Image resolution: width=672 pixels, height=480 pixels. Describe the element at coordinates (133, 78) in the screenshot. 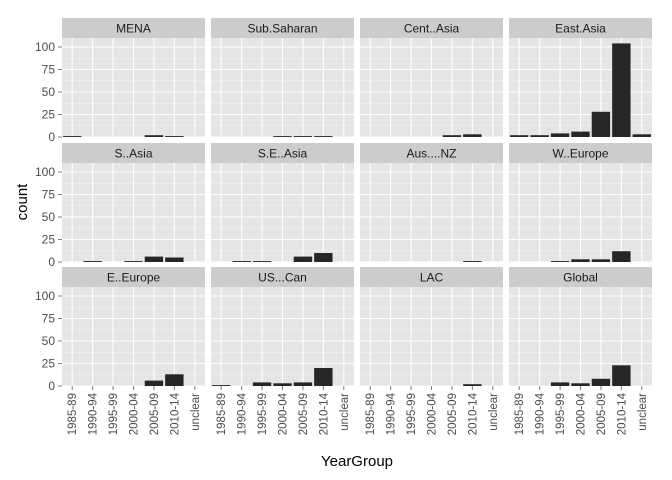

I see `facet-panel: MENA` at that location.